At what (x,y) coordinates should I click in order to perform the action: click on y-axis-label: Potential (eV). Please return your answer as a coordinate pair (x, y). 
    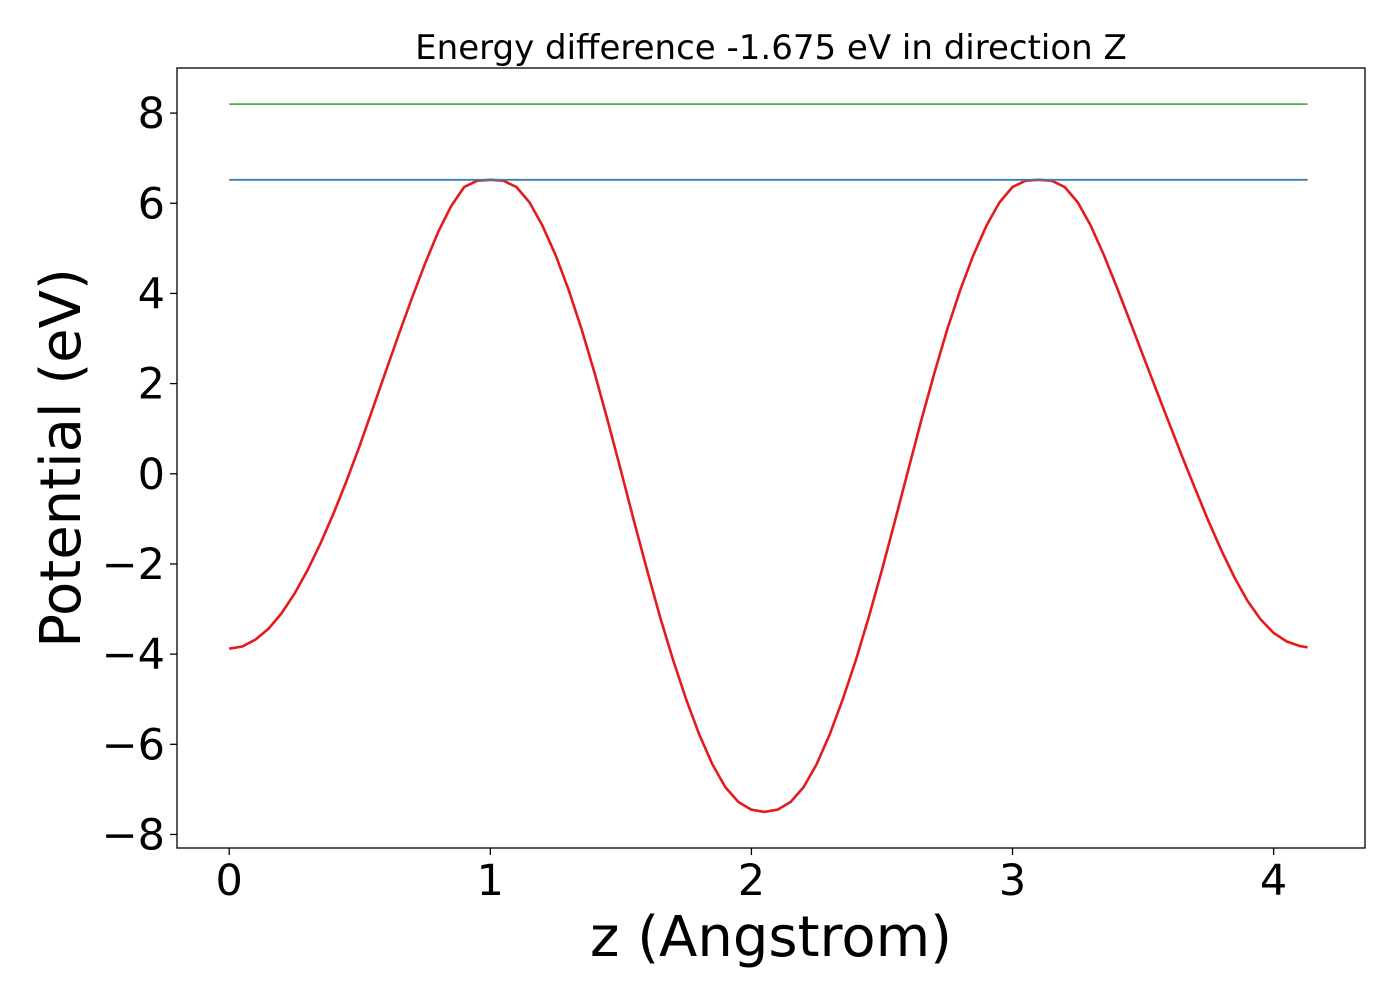
    Looking at the image, I should click on (61, 458).